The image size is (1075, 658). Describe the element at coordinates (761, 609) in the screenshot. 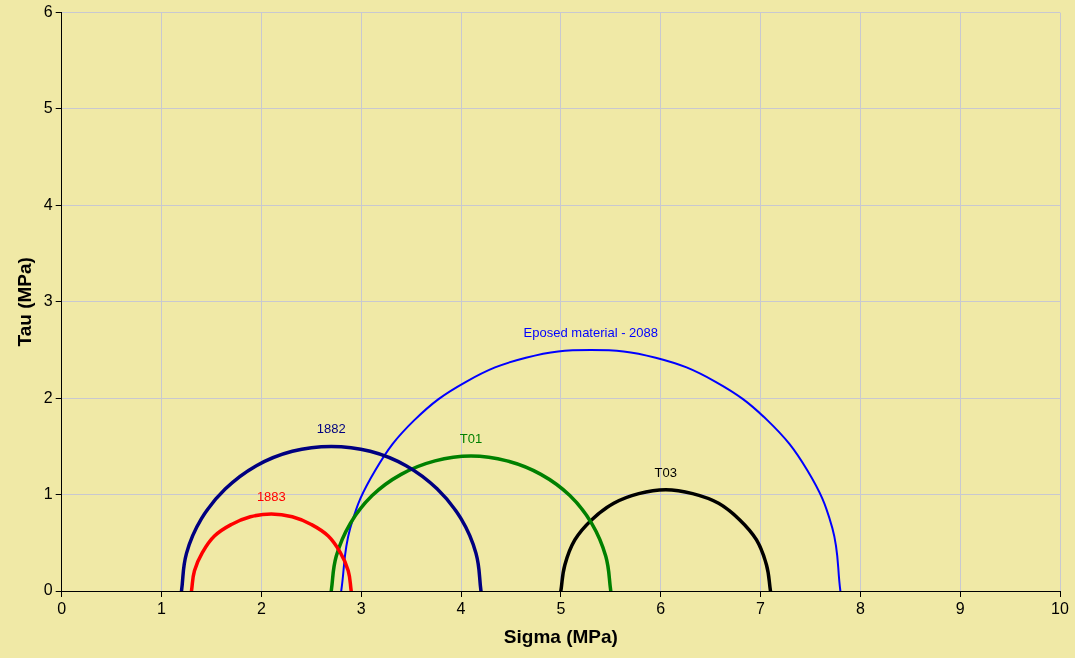

I see `x-tick-label: 7` at that location.